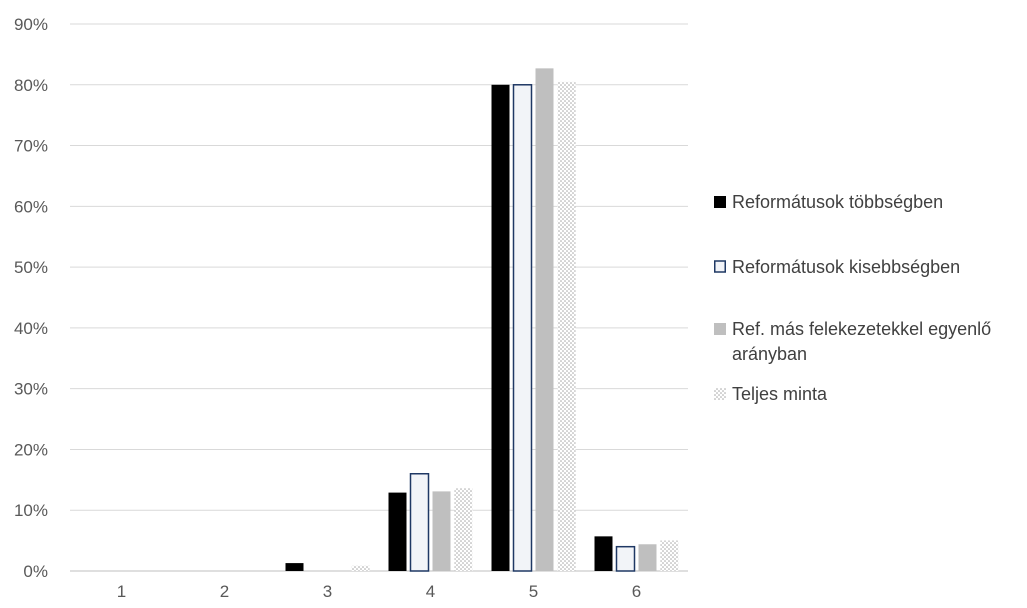  What do you see at coordinates (31, 389) in the screenshot?
I see `y-tick-label: 30%` at bounding box center [31, 389].